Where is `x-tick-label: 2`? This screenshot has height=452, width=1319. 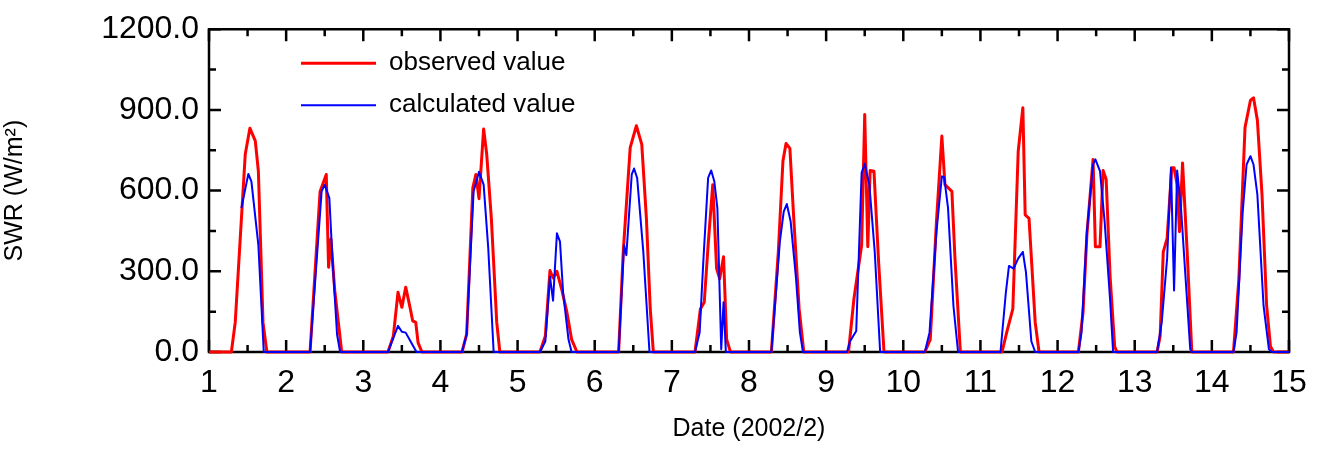
x-tick-label: 2 is located at coordinates (286, 381).